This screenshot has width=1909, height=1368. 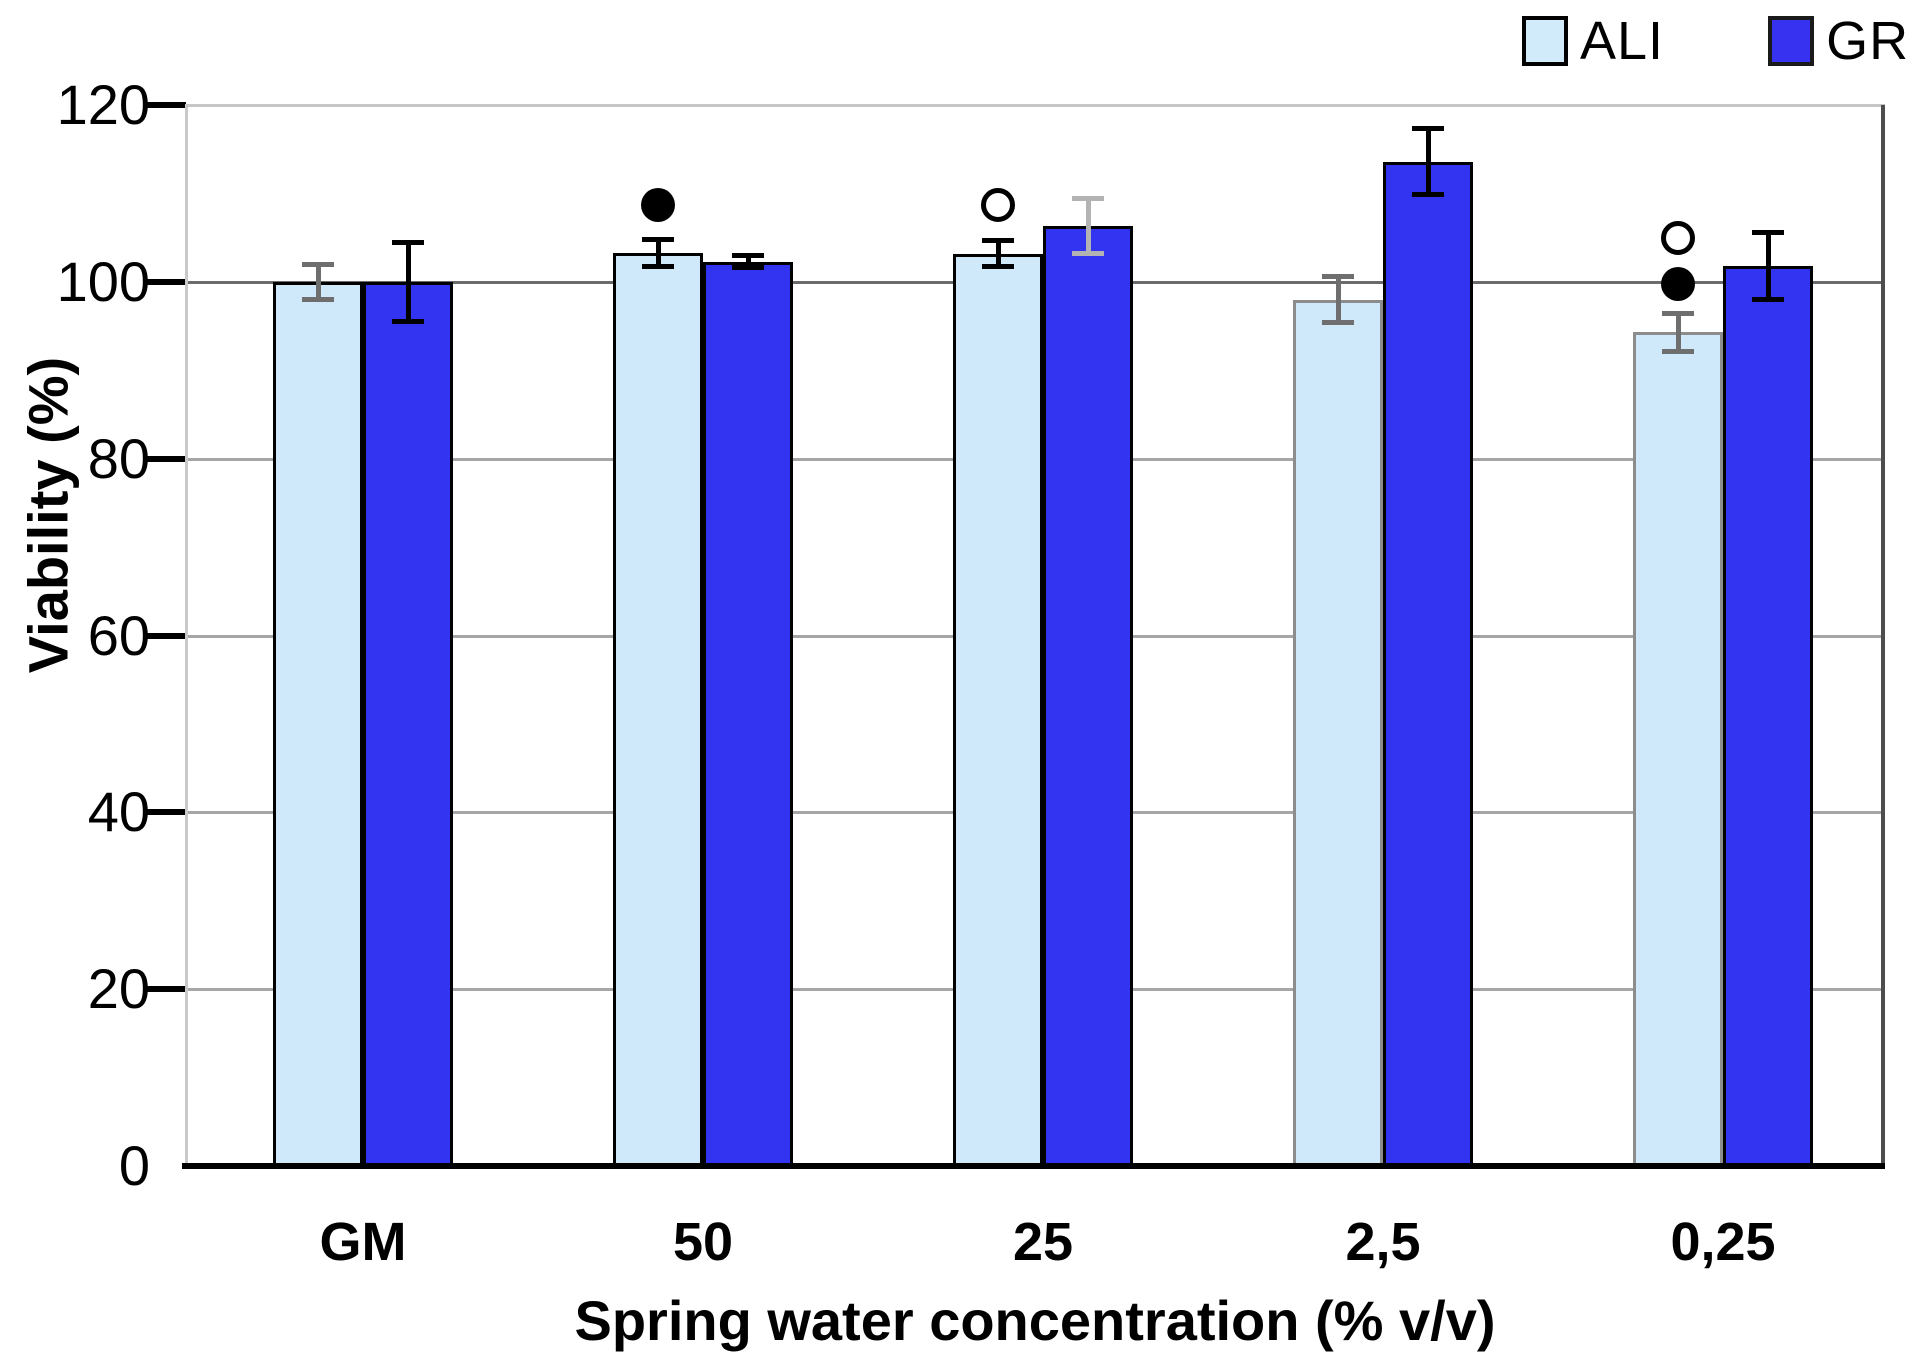 I want to click on y-tick-label-60: 60, so click(x=118, y=635).